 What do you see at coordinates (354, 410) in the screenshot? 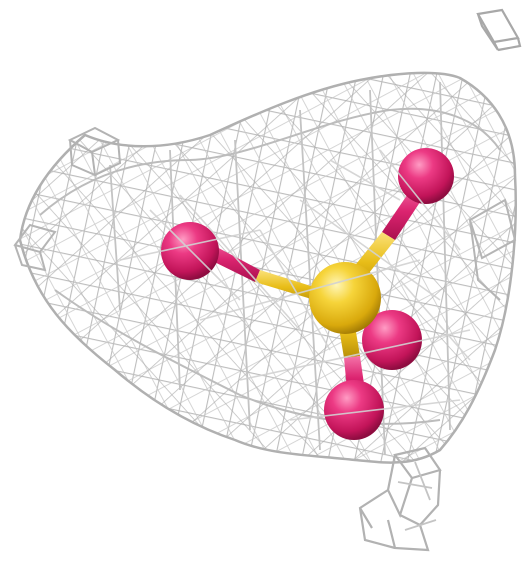
I see `oxygen-atom-bottom` at bounding box center [354, 410].